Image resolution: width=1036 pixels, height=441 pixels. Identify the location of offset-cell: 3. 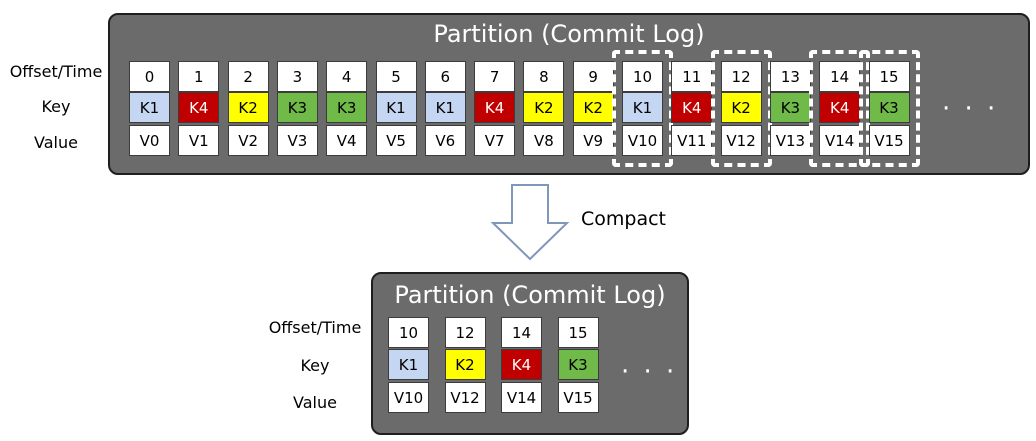
(297, 76).